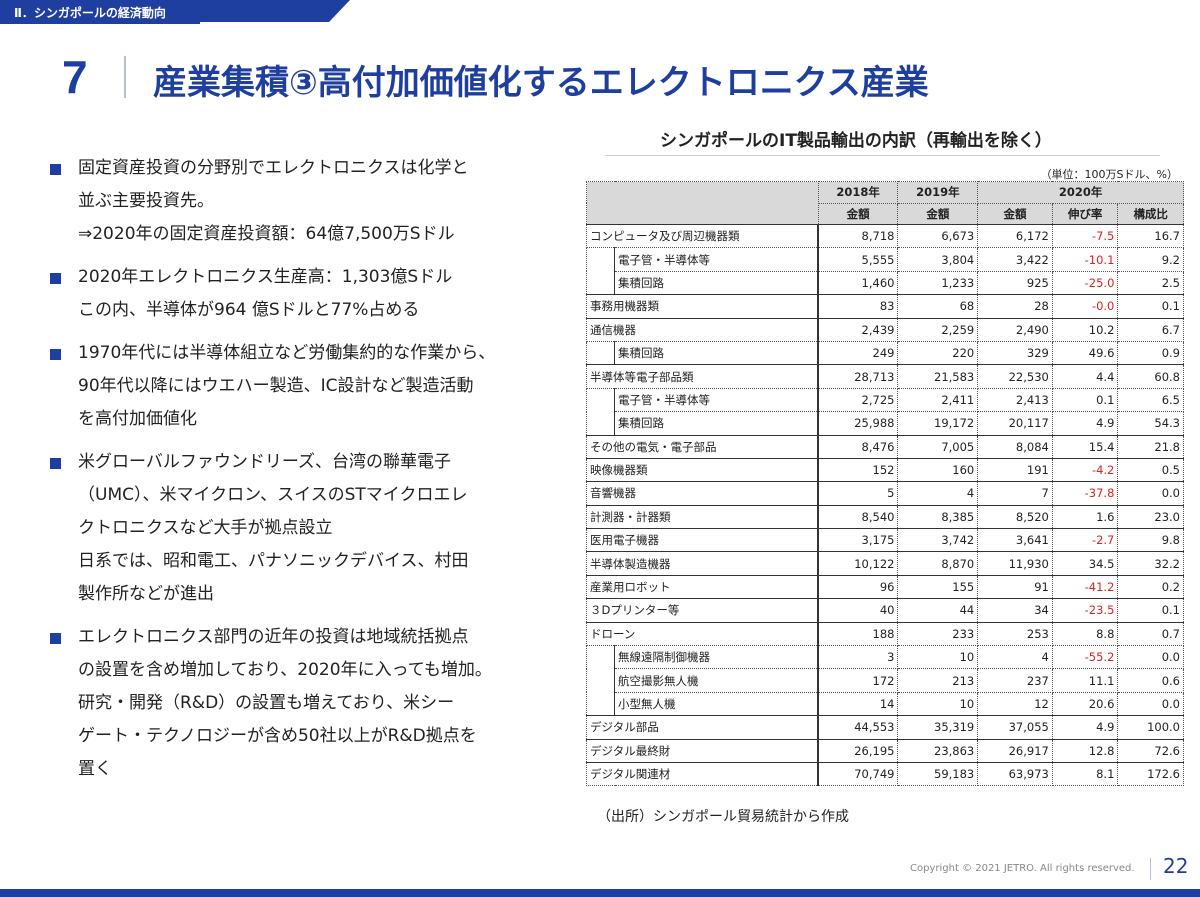 The height and width of the screenshot is (897, 1200). Describe the element at coordinates (287, 353) in the screenshot. I see `bullet-line: 1970年代には半導体組立など労働集約的な作業から、` at that location.